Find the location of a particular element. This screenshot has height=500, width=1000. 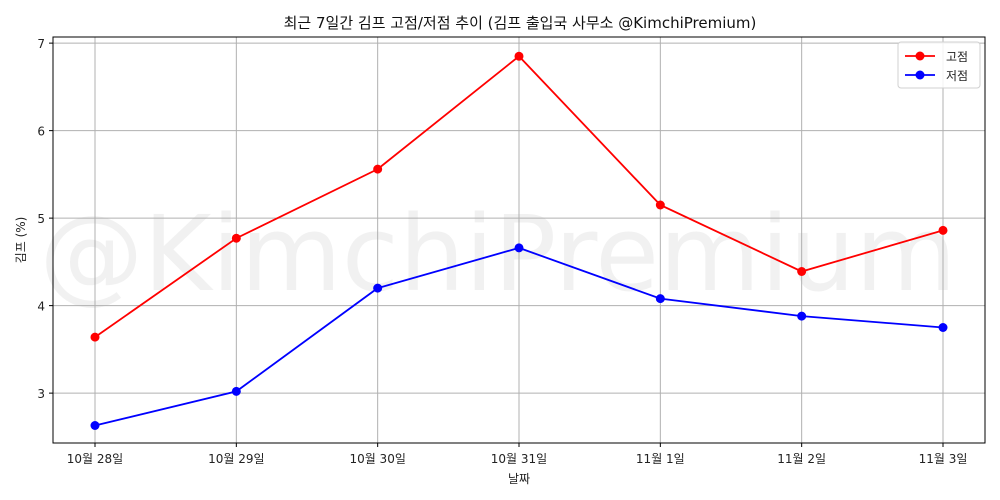

x-tick-label: 11월 1일 is located at coordinates (660, 459).